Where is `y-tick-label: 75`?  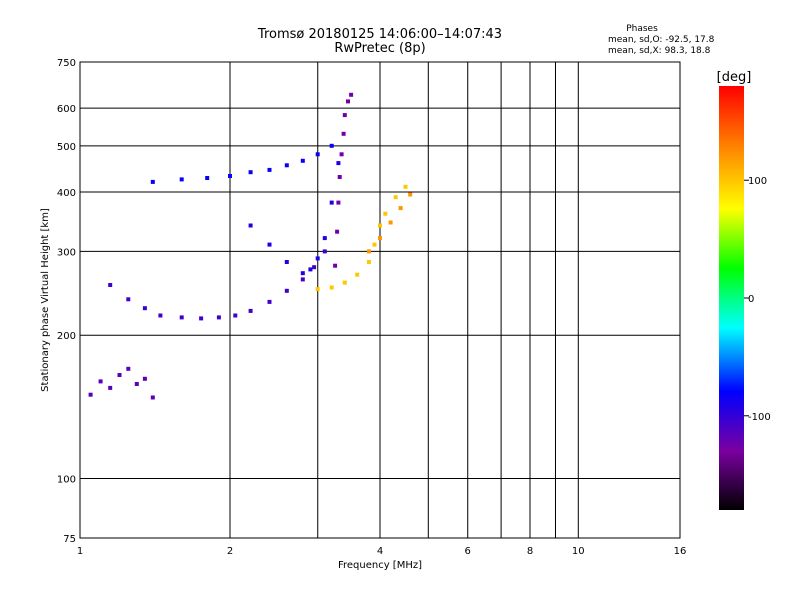
y-tick-label: 75 is located at coordinates (69, 539).